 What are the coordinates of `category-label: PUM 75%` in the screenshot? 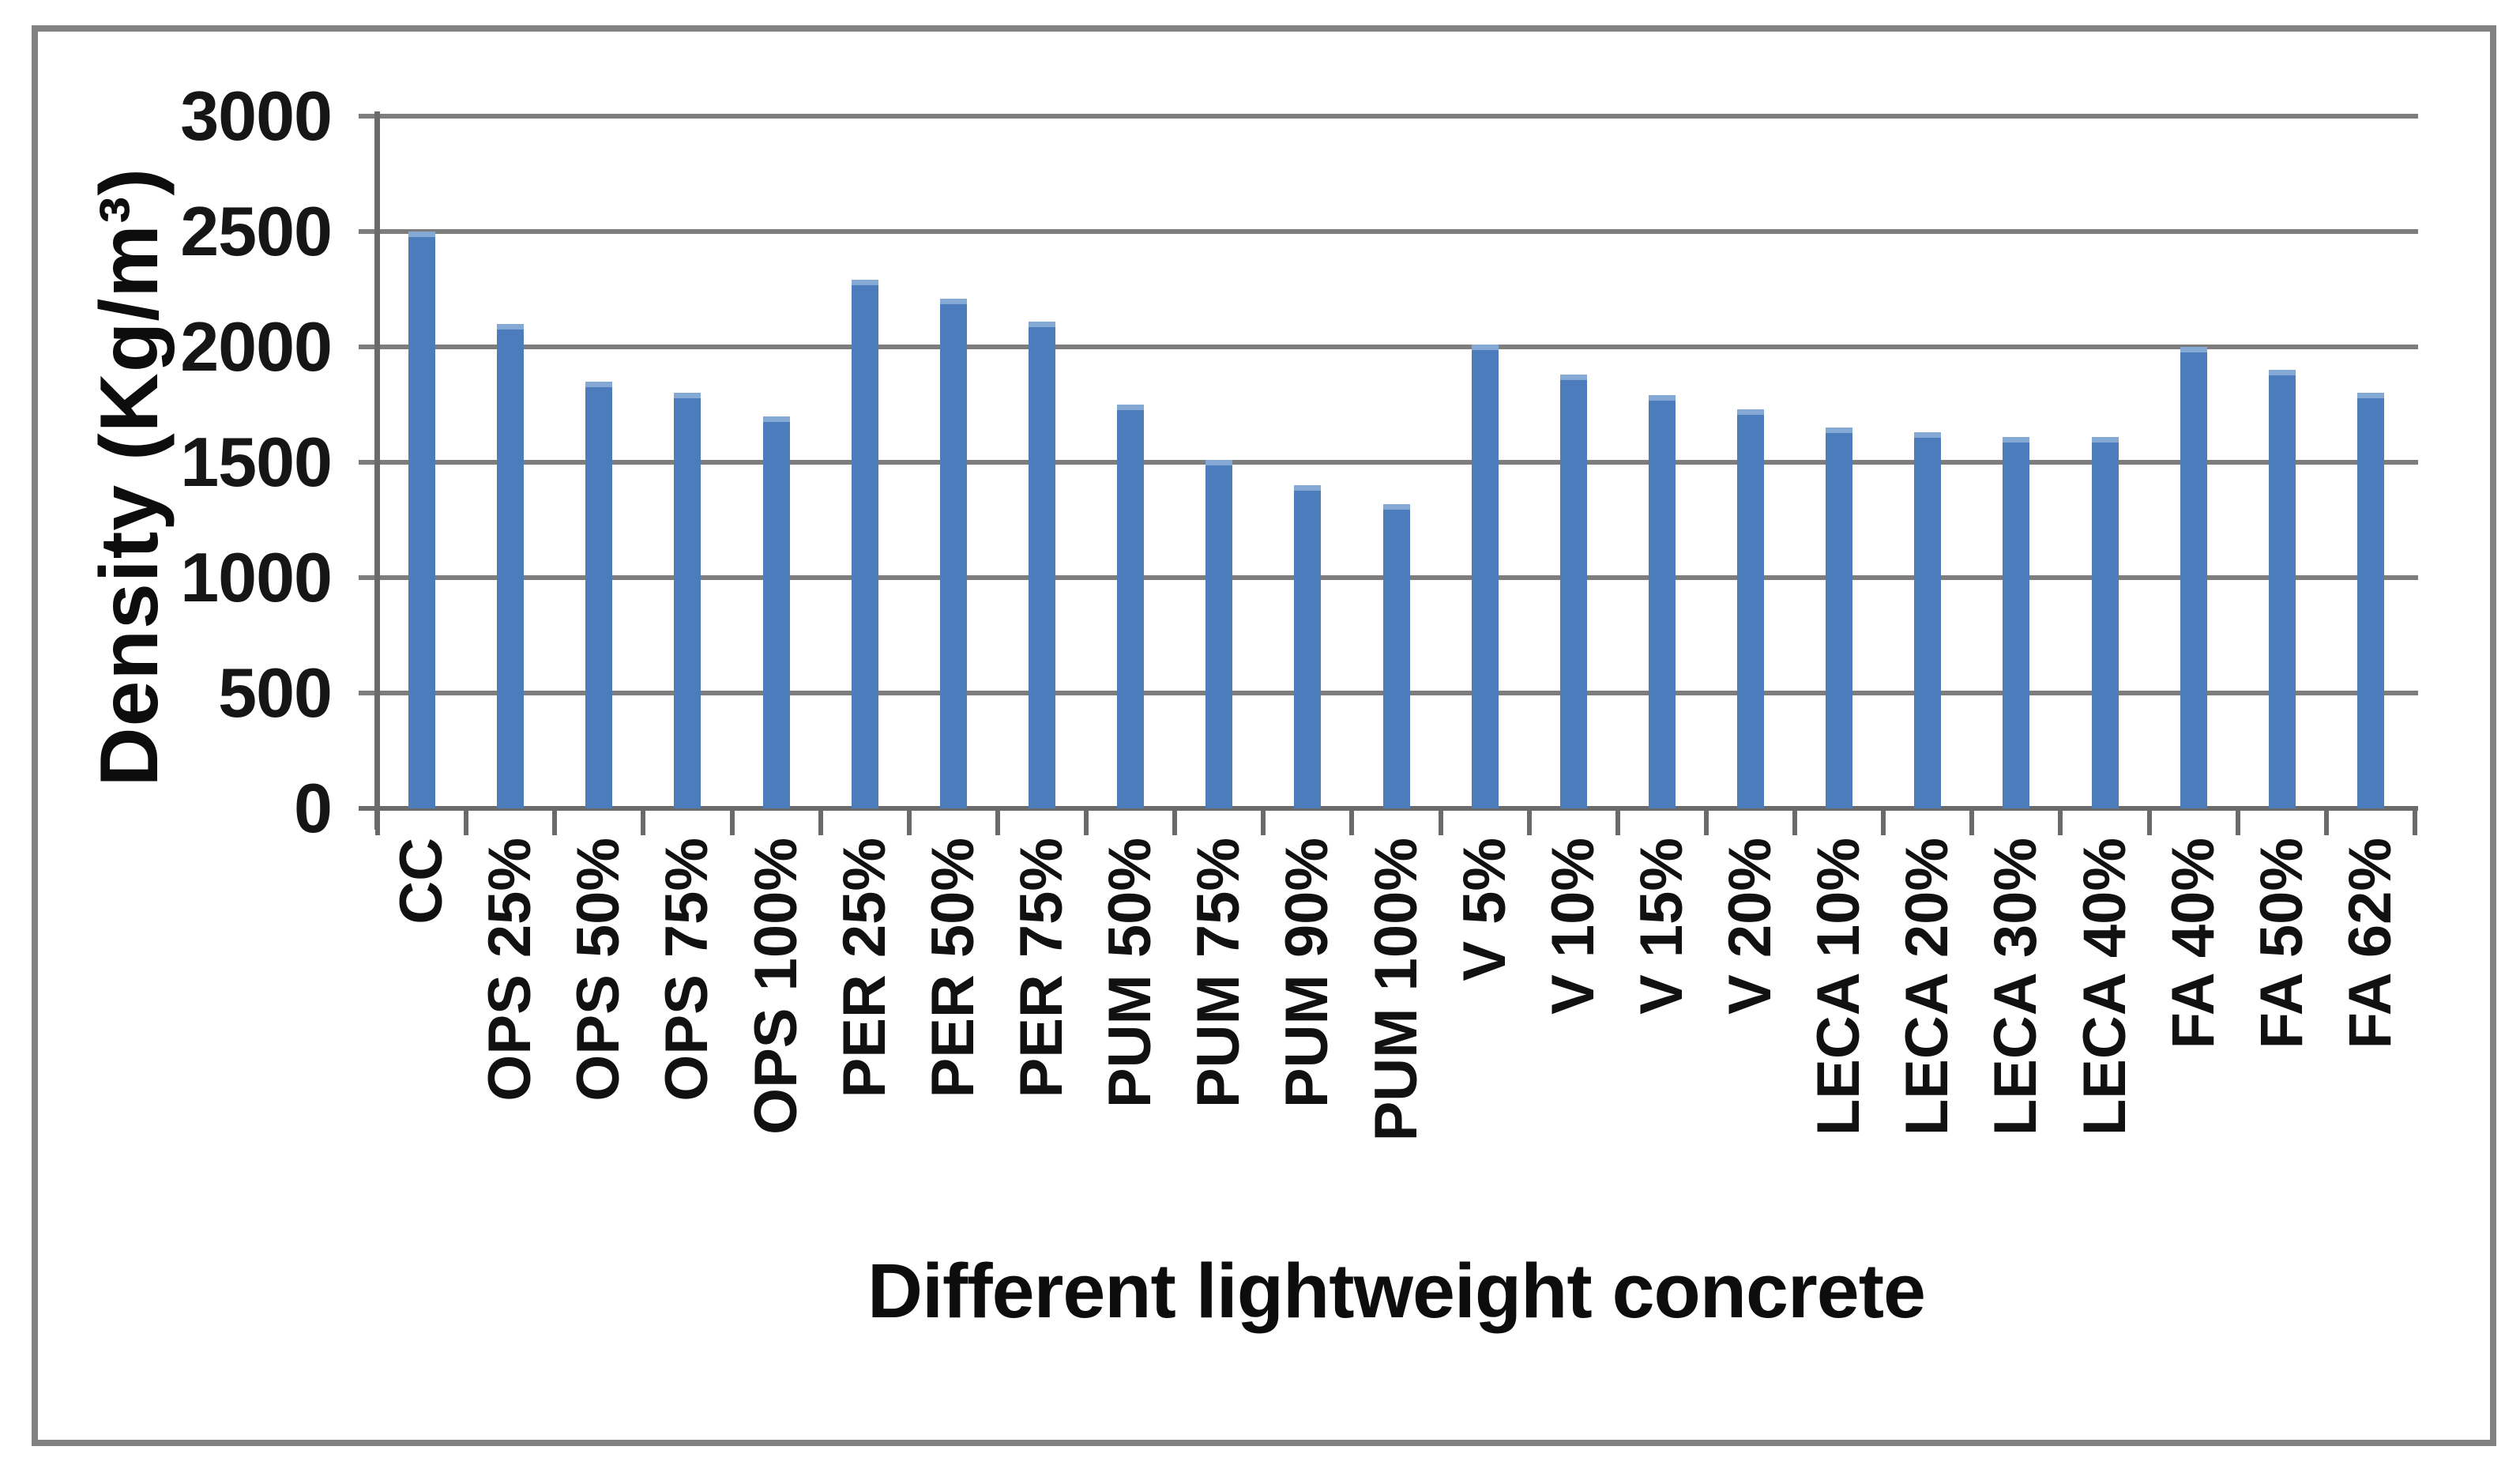 It's located at (1219, 973).